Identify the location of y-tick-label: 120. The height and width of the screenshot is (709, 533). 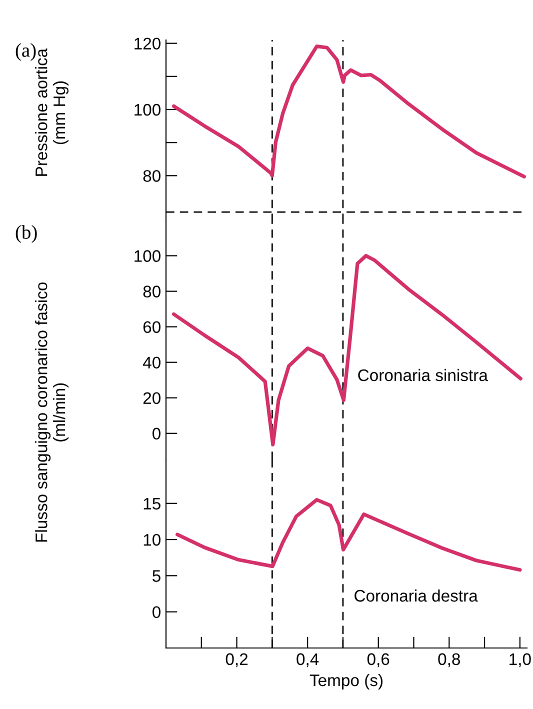
(147, 44).